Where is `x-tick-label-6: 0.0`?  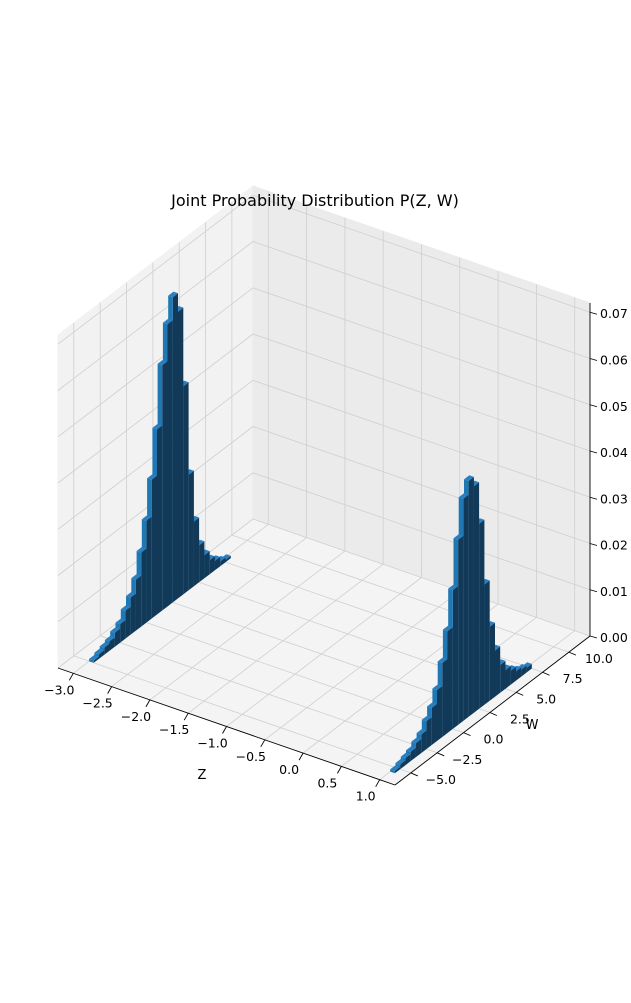 x-tick-label-6: 0.0 is located at coordinates (289, 769).